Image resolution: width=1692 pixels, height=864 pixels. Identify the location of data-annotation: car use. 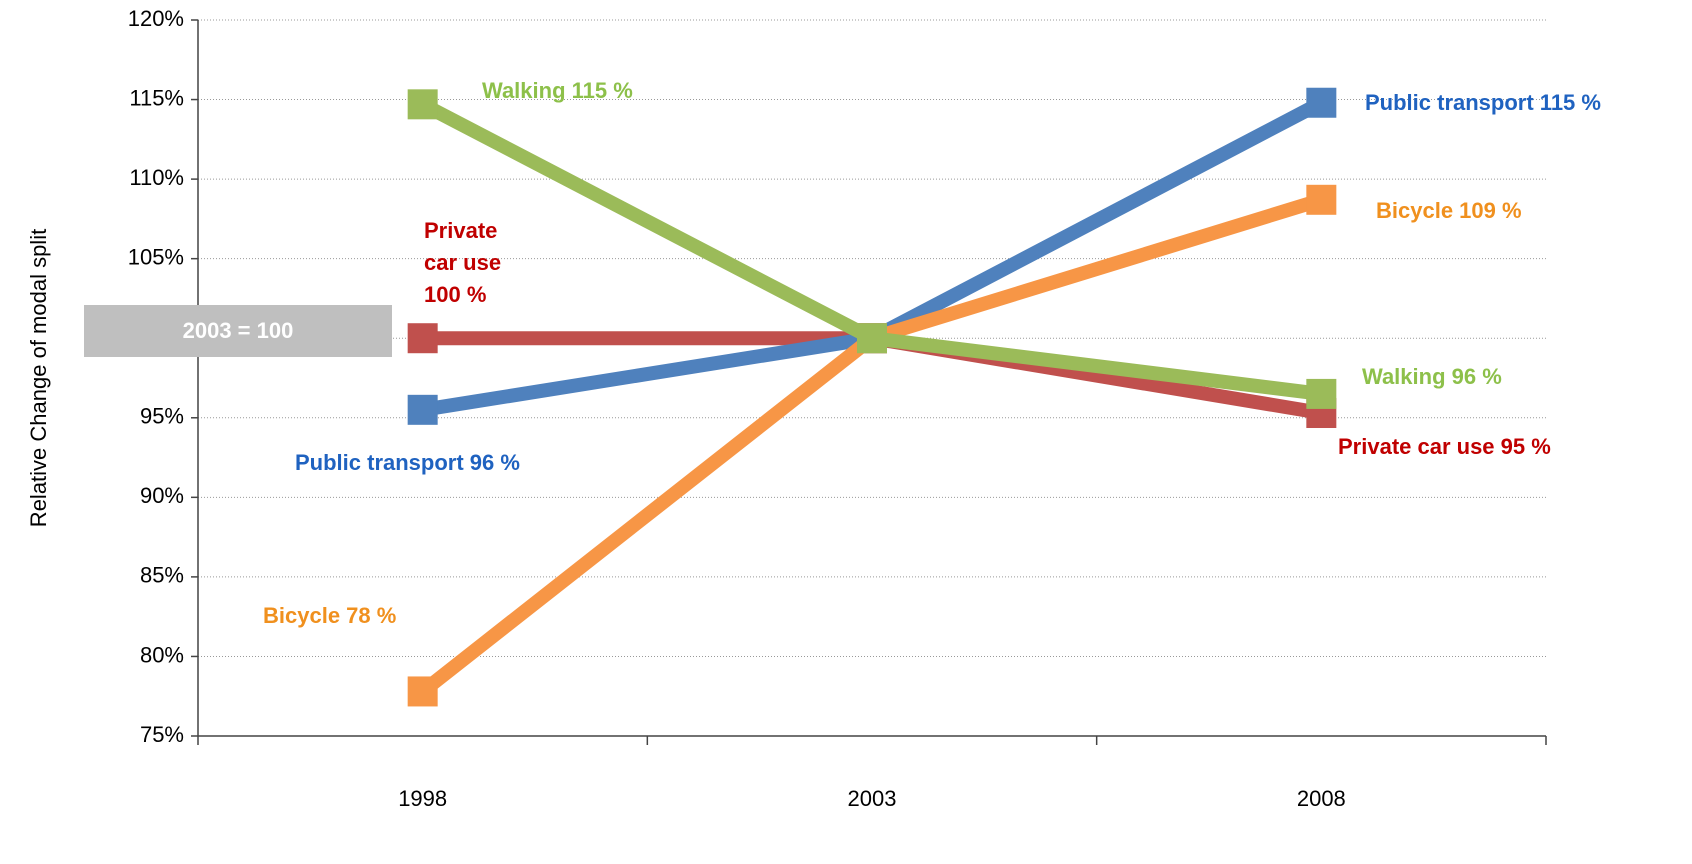
(462, 262).